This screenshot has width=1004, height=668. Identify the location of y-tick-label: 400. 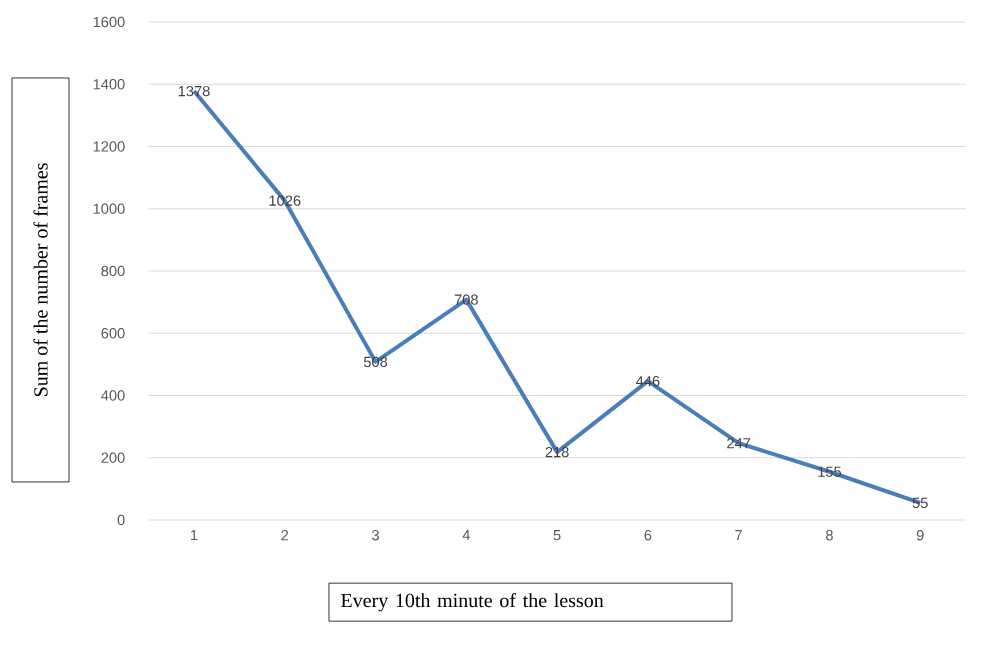
(113, 395).